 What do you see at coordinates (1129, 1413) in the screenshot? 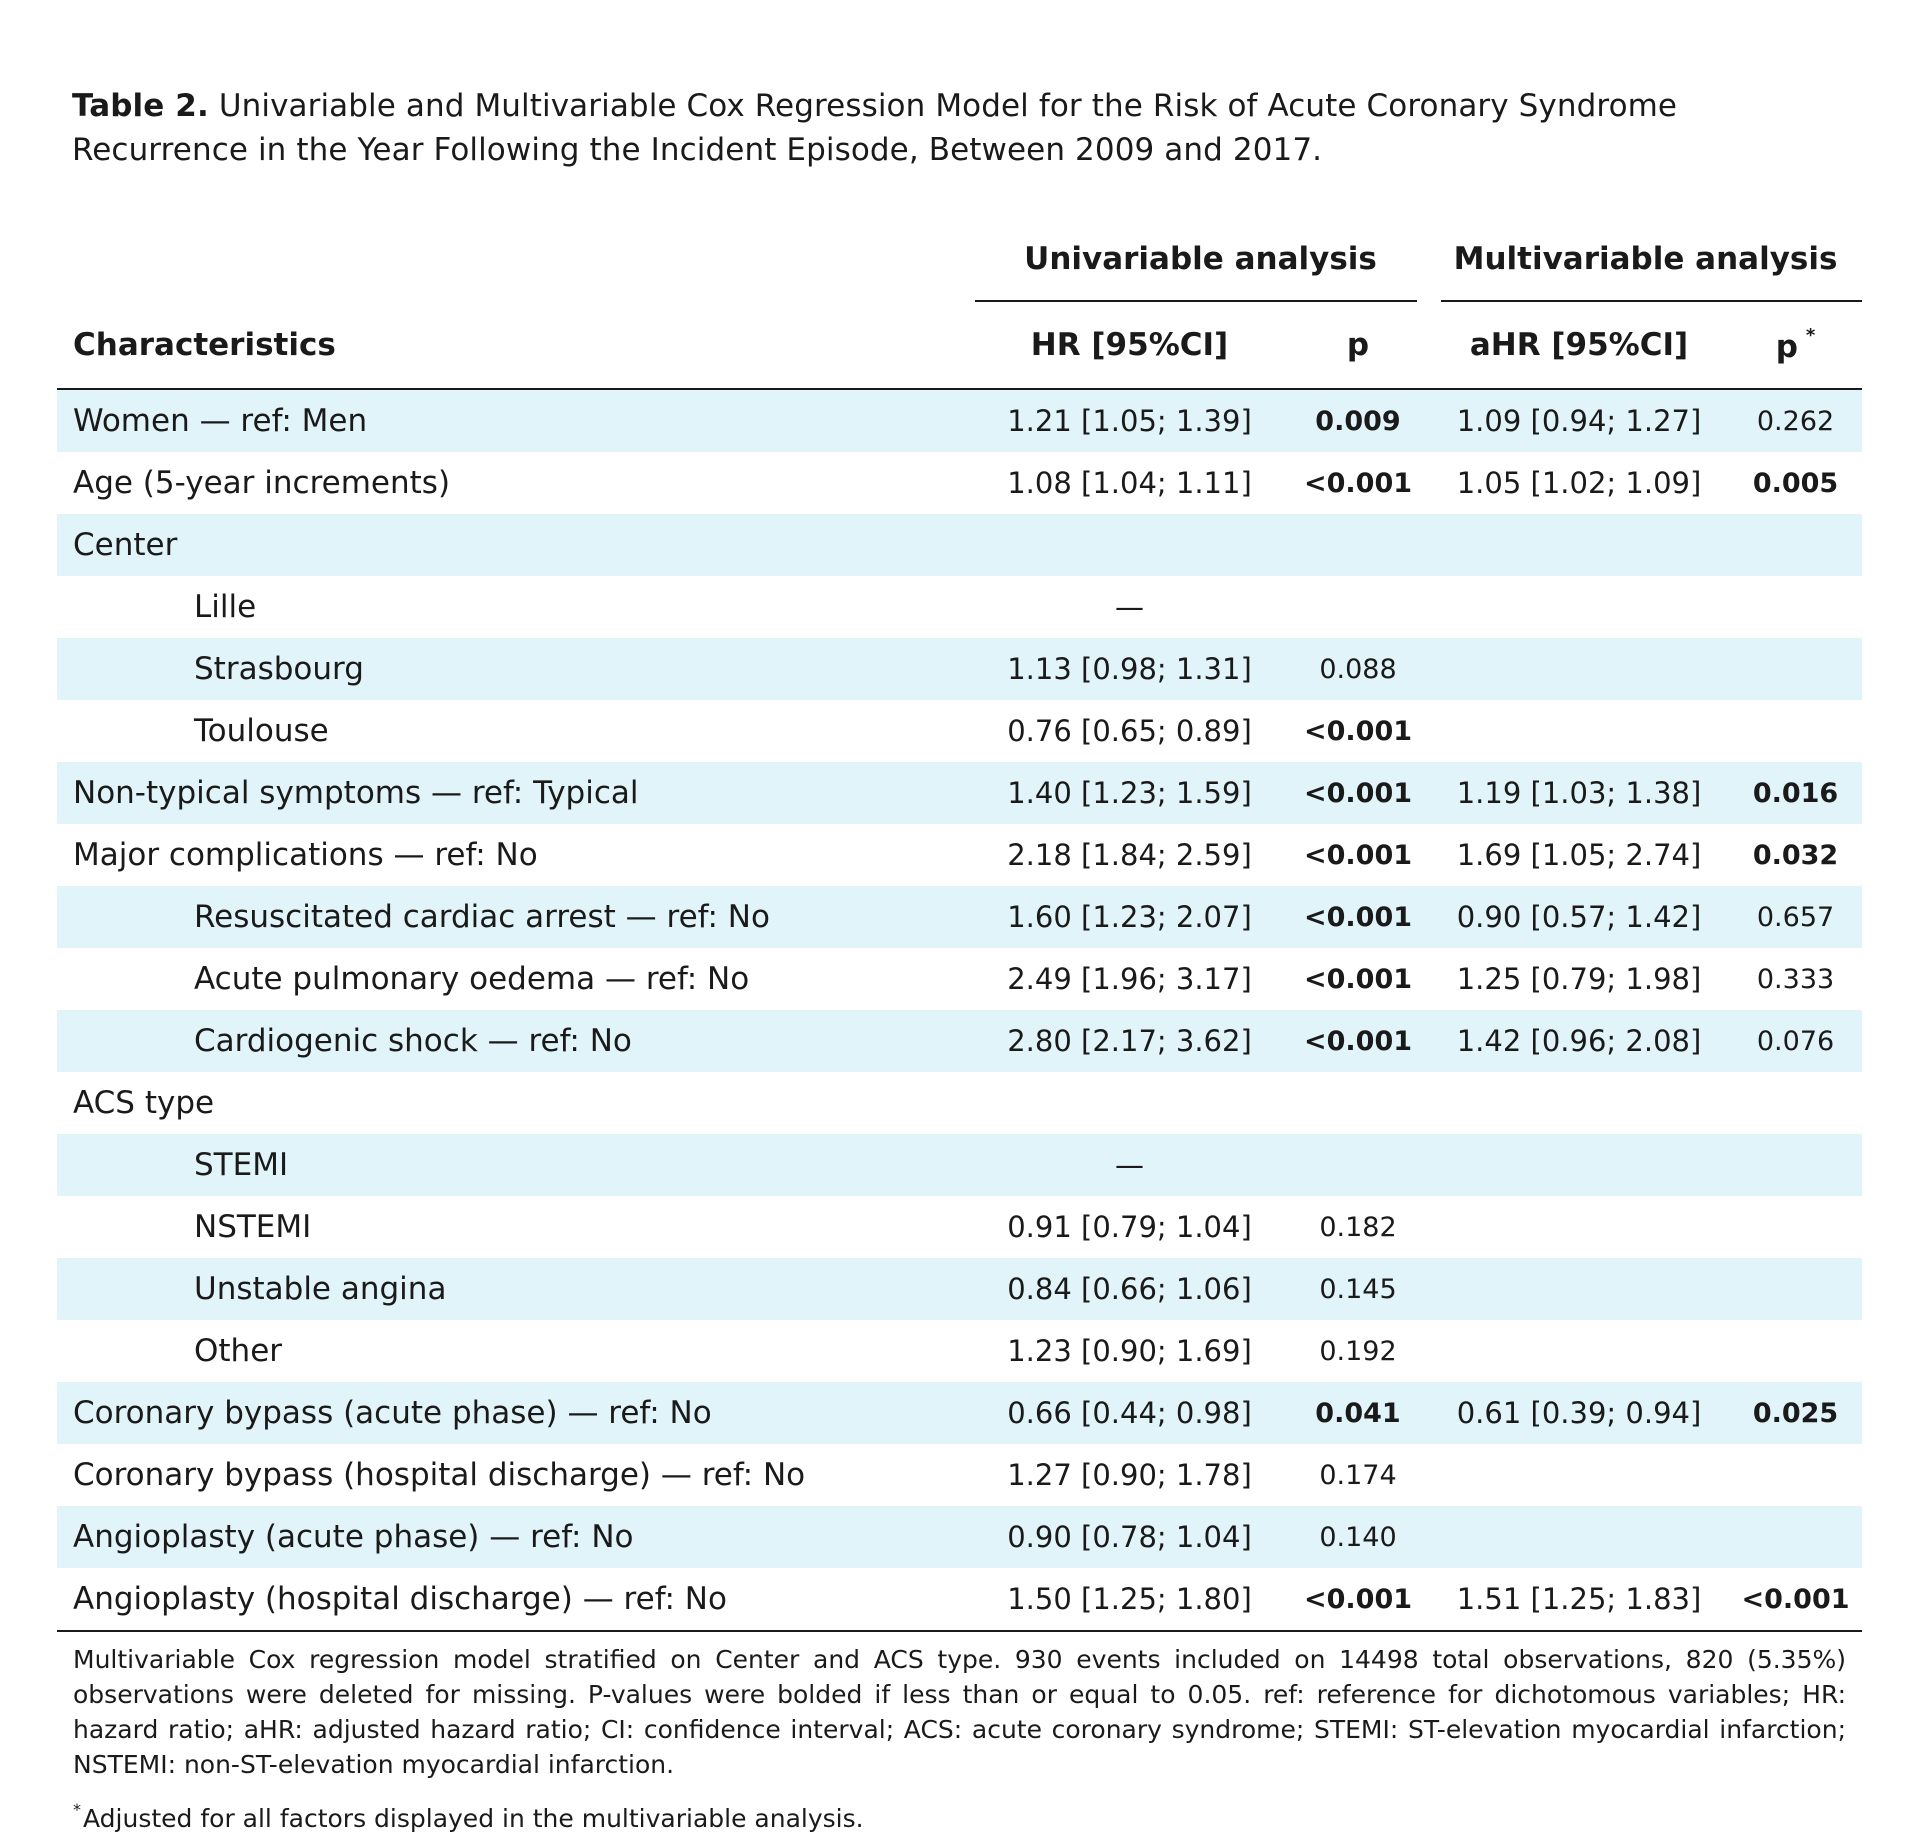
I see `cell-hr: 0.66 [0.44; 0.98]` at bounding box center [1129, 1413].